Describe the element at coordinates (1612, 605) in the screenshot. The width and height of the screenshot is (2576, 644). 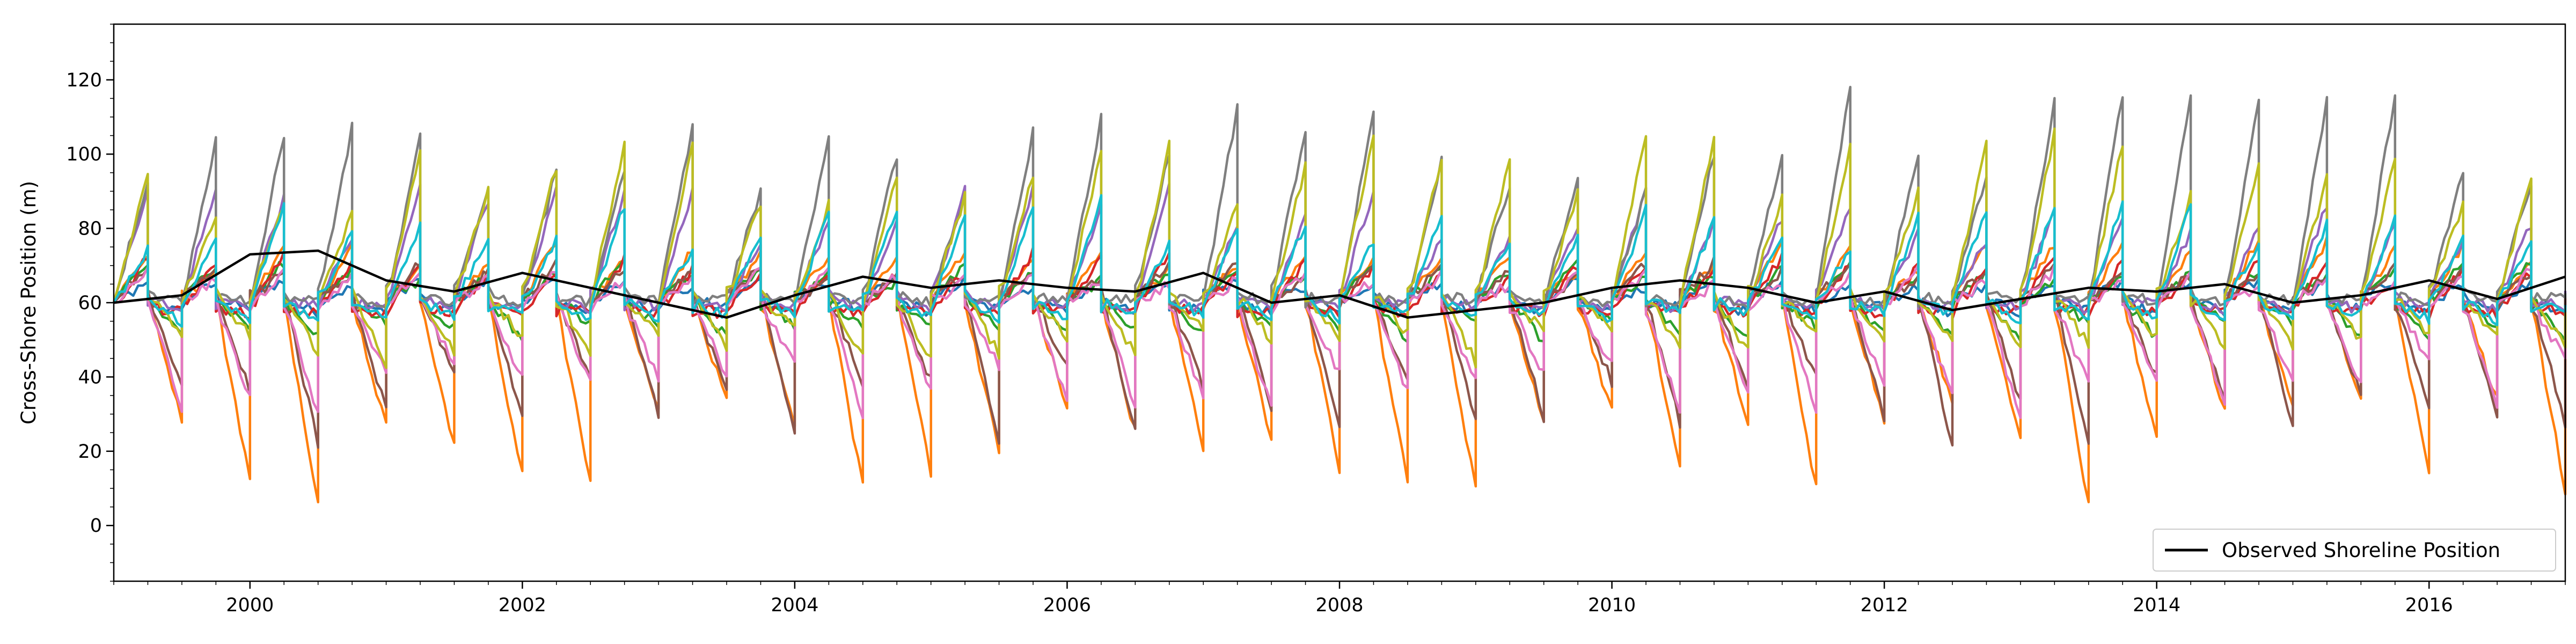
I see `x-tick-label-5: 2010` at that location.